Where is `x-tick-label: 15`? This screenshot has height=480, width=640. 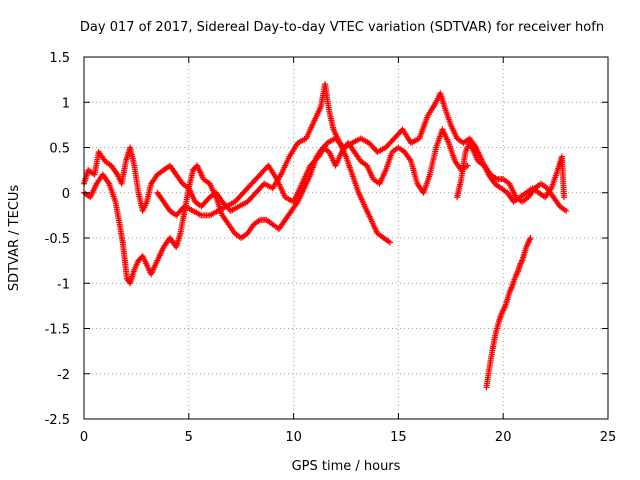
x-tick-label: 15 is located at coordinates (398, 437).